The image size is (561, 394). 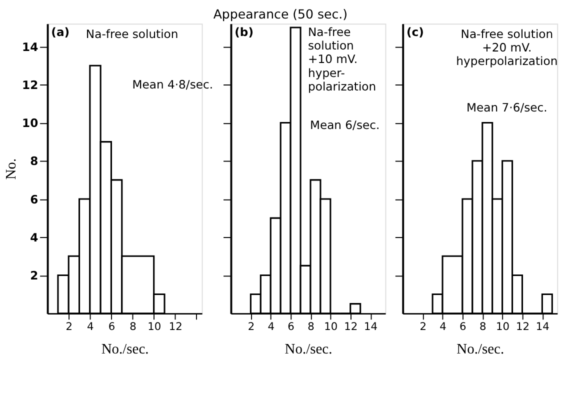 What do you see at coordinates (173, 84) in the screenshot?
I see `annotation: Mean 4·8/sec.` at bounding box center [173, 84].